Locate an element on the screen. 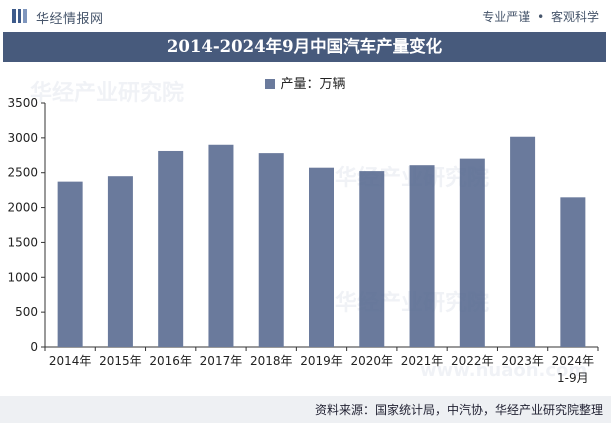 This screenshot has height=423, width=611. y-tick-label: 2500 is located at coordinates (22, 173).